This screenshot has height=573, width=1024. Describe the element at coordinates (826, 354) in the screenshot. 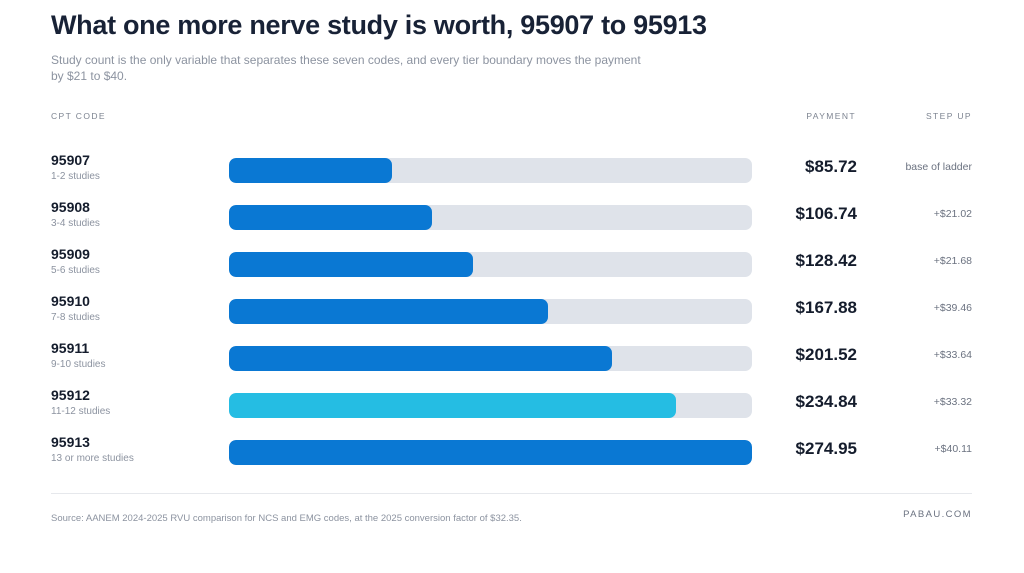

I see `payment-value: $201.52` at that location.